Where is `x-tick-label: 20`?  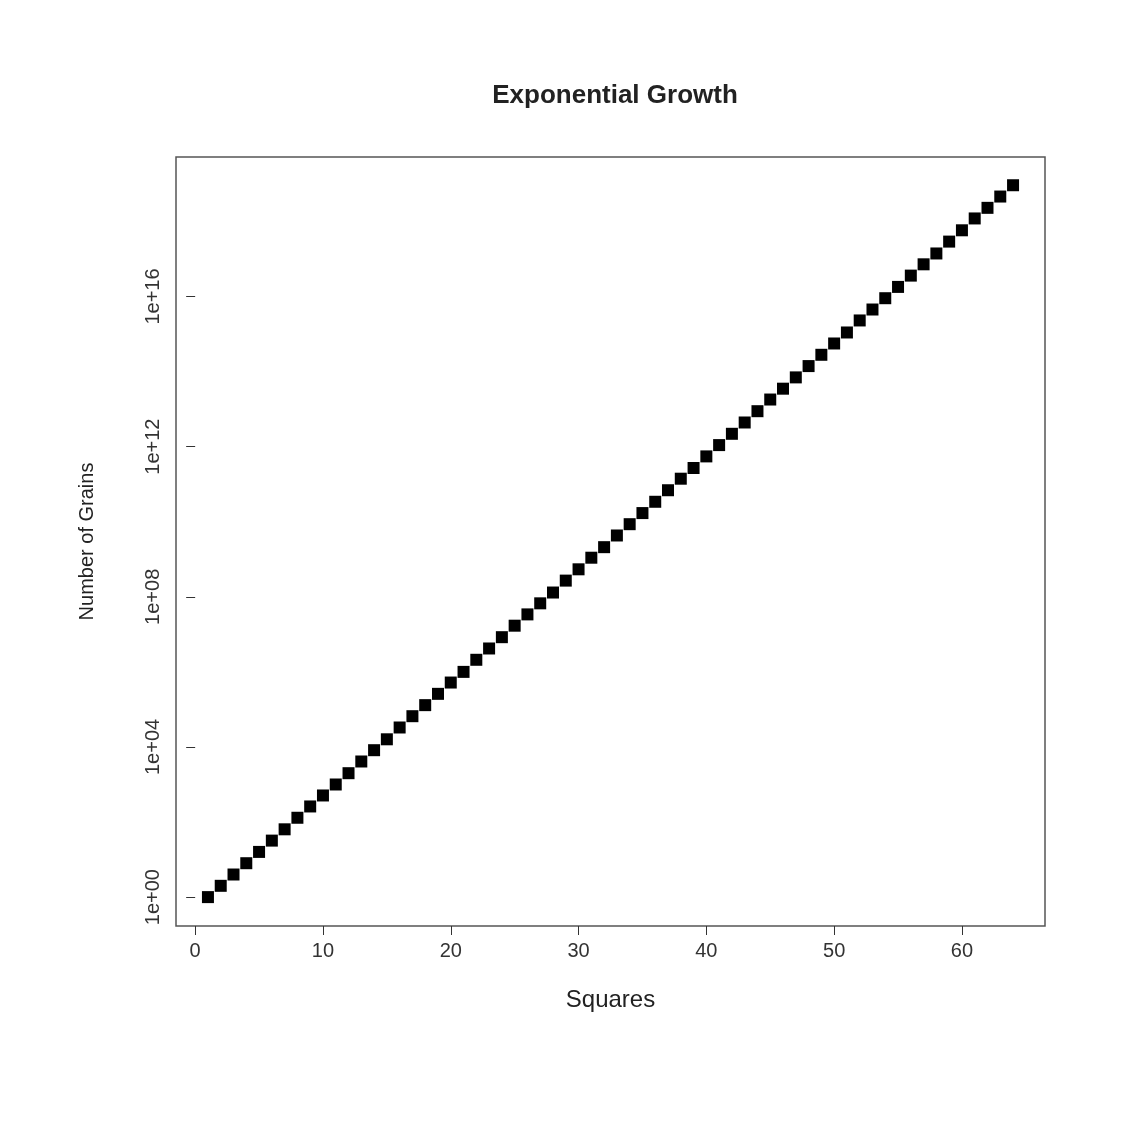 x-tick-label: 20 is located at coordinates (450, 950).